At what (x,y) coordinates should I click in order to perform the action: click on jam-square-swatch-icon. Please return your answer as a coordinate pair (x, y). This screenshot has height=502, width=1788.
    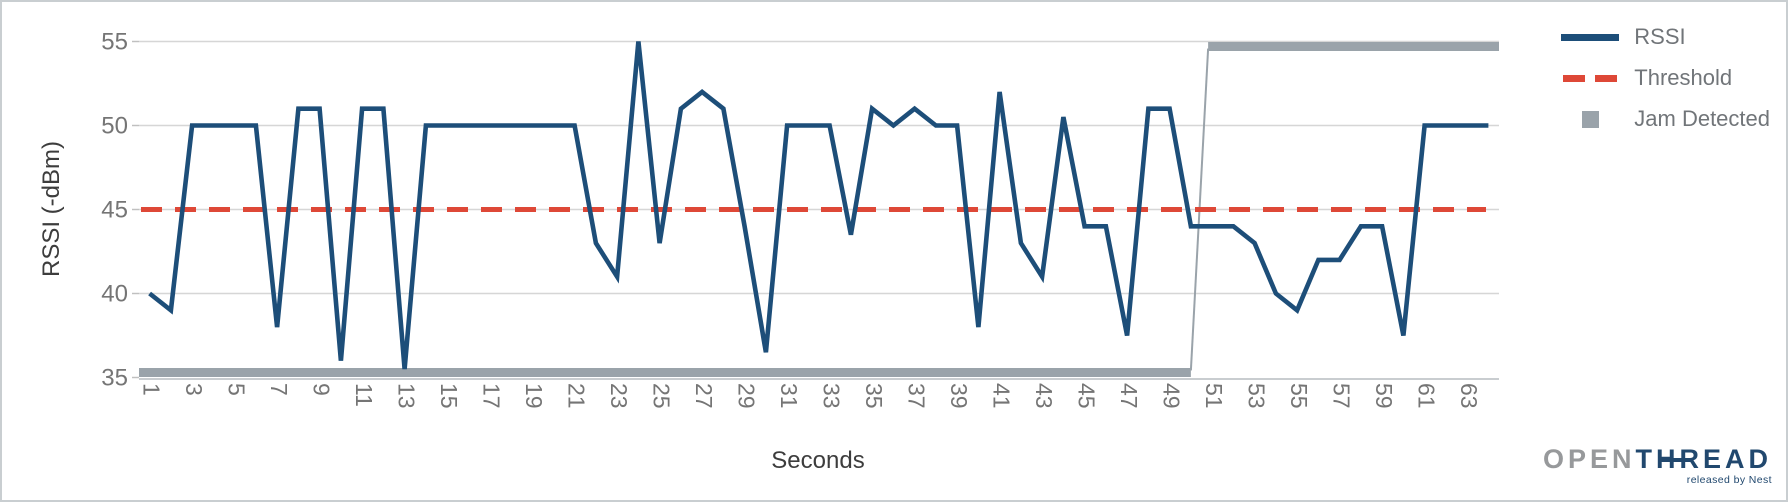
    Looking at the image, I should click on (1590, 119).